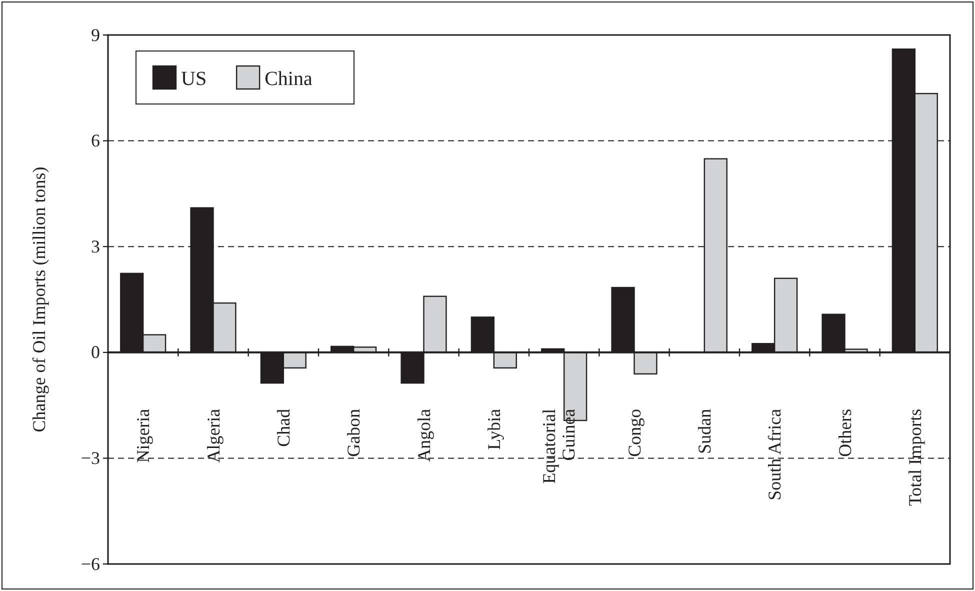 The image size is (975, 591). Describe the element at coordinates (90, 564) in the screenshot. I see `y-tick-label: −6` at that location.